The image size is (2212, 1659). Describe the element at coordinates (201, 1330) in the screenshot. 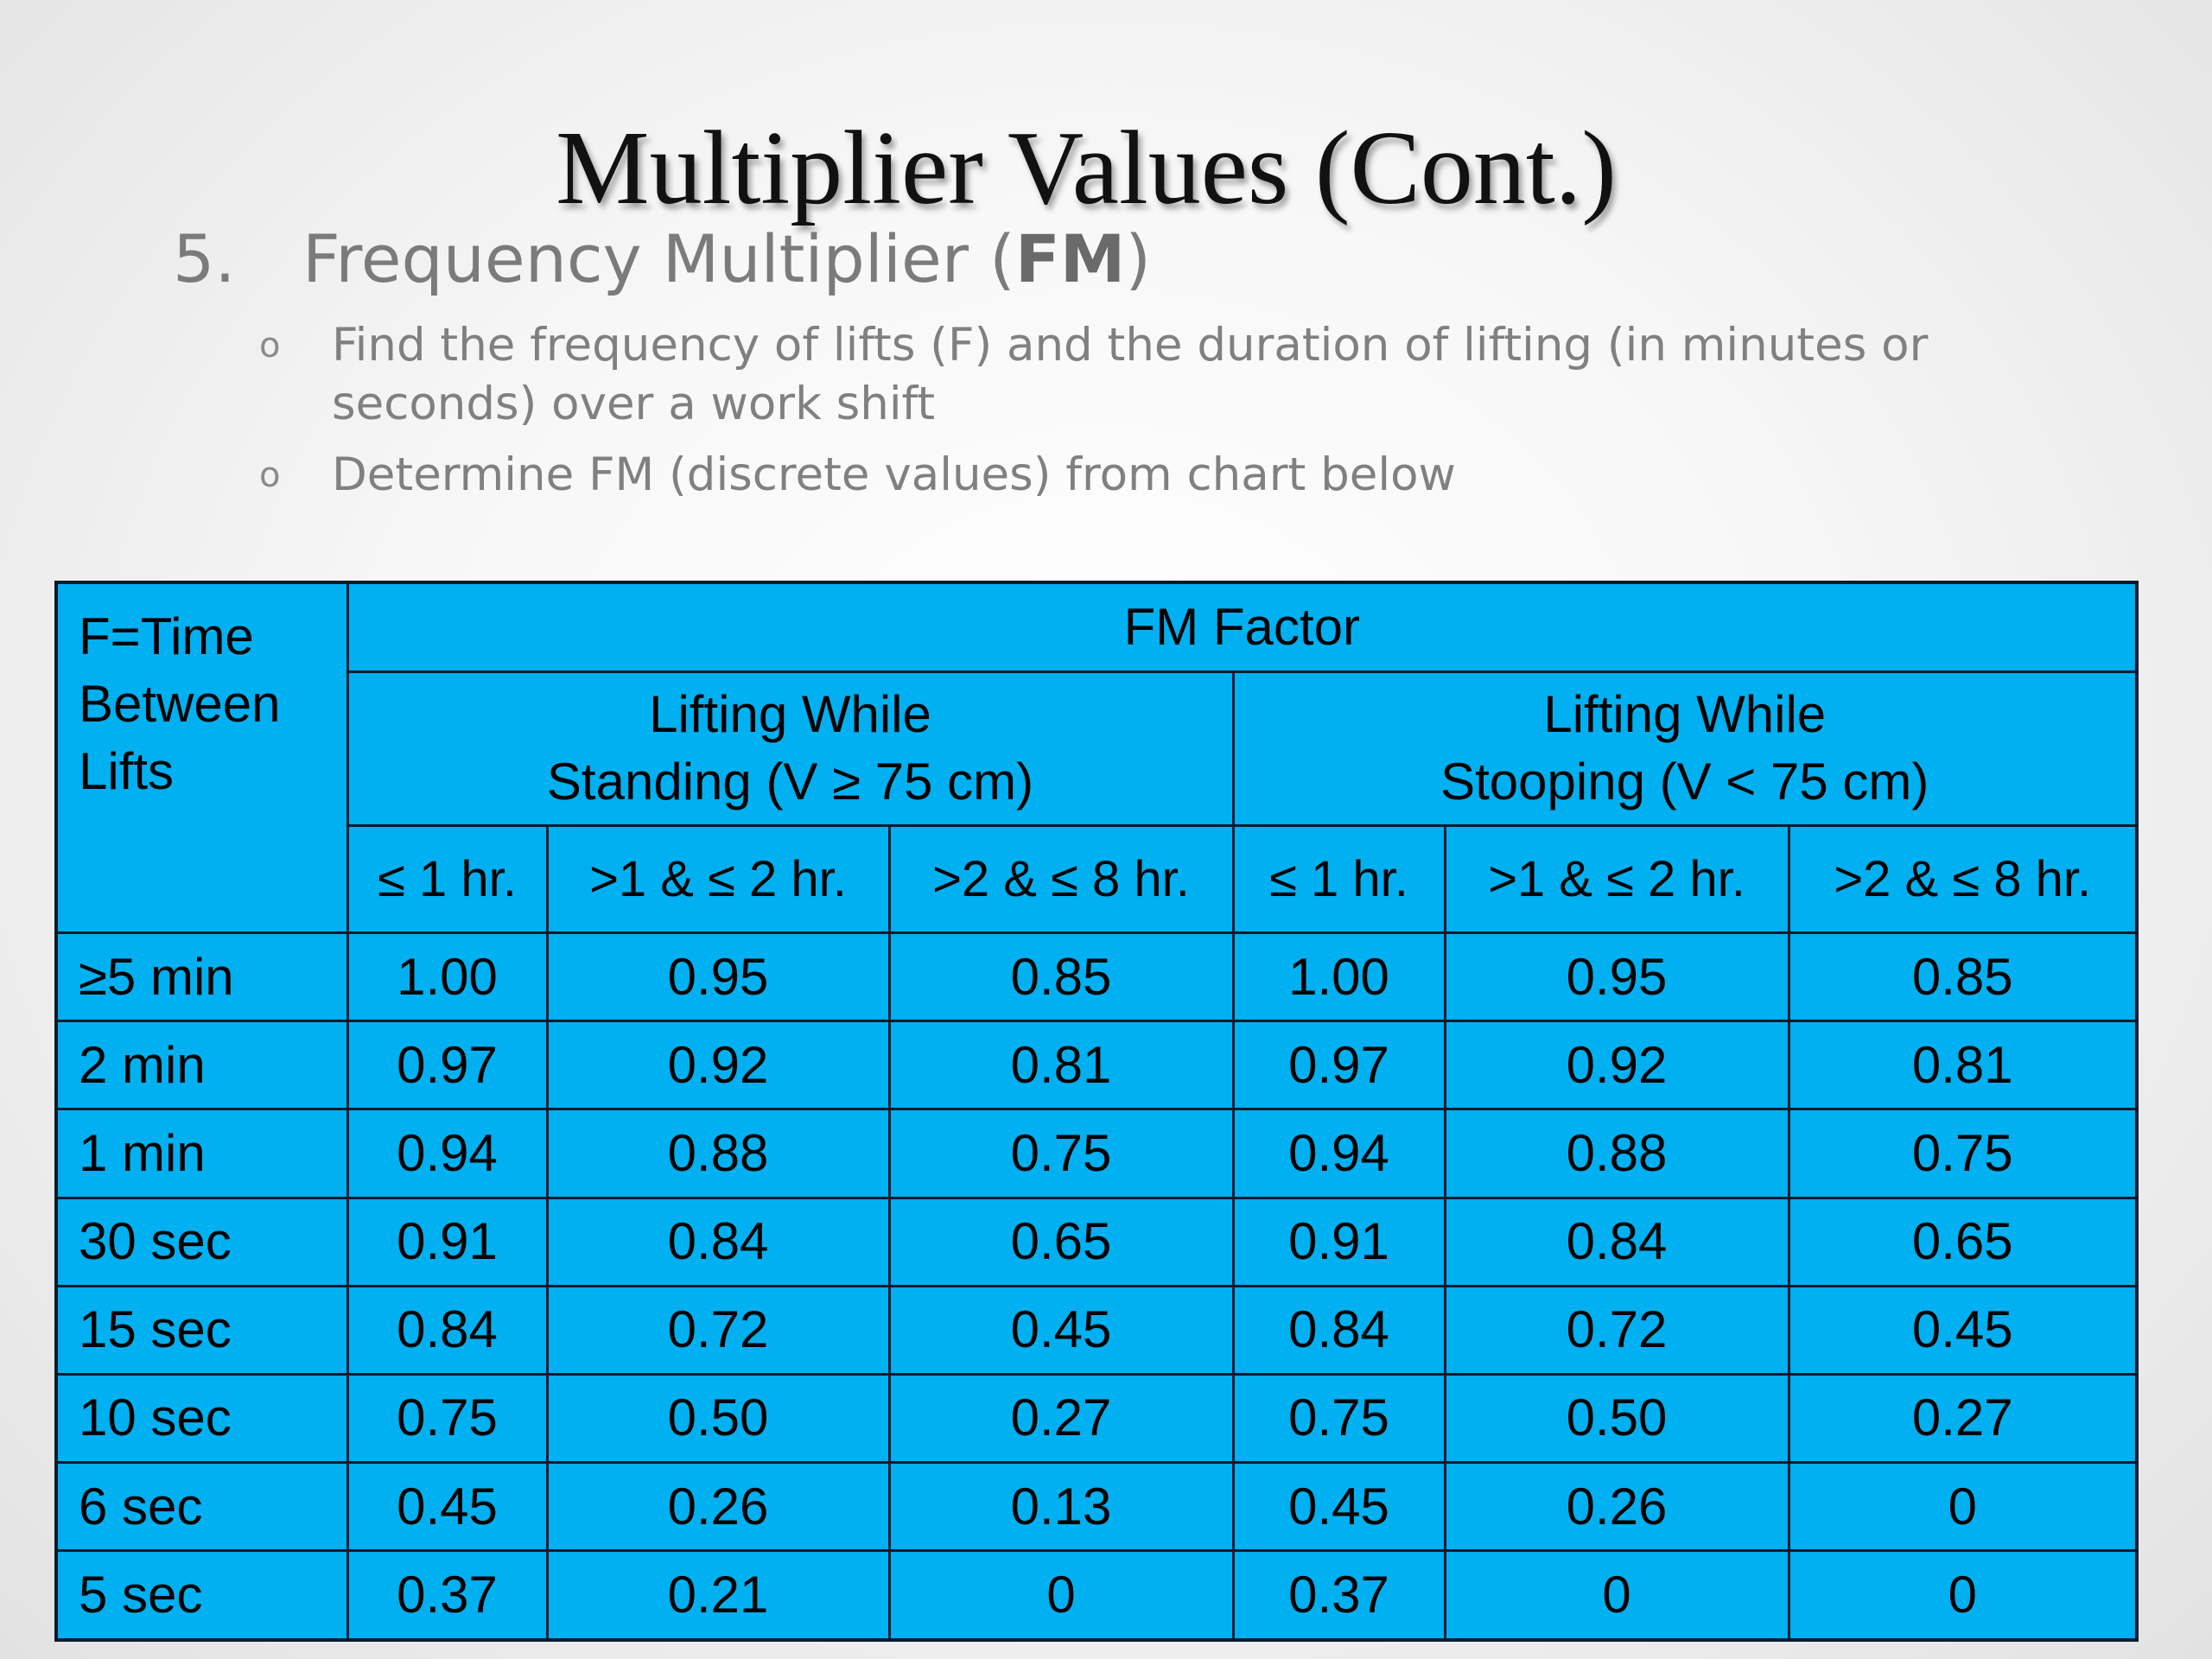

I see `row-label: 15 sec` at that location.